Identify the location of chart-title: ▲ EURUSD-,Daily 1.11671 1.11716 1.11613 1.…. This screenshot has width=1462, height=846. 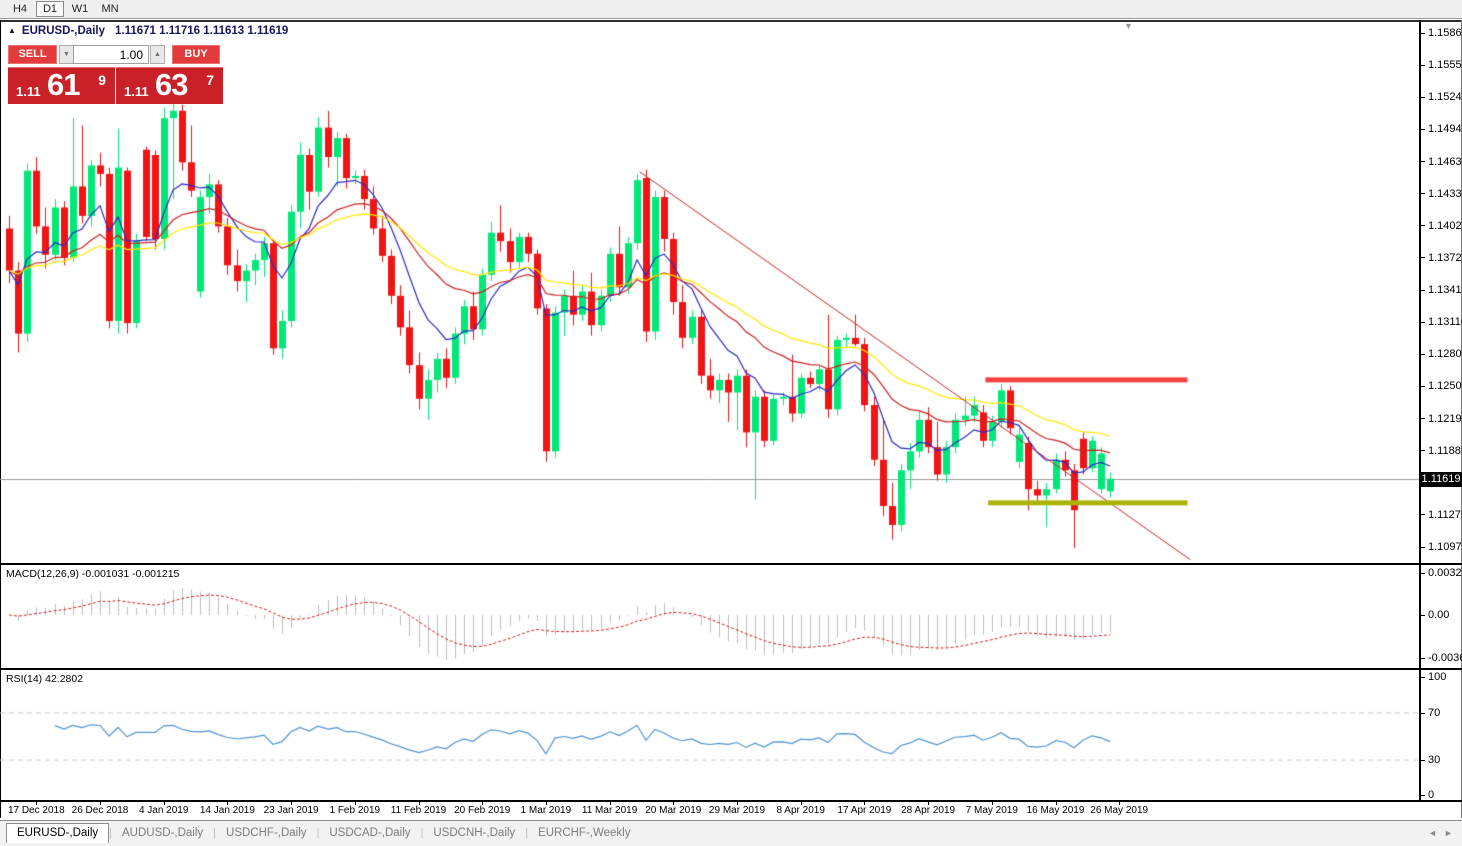
(148, 32).